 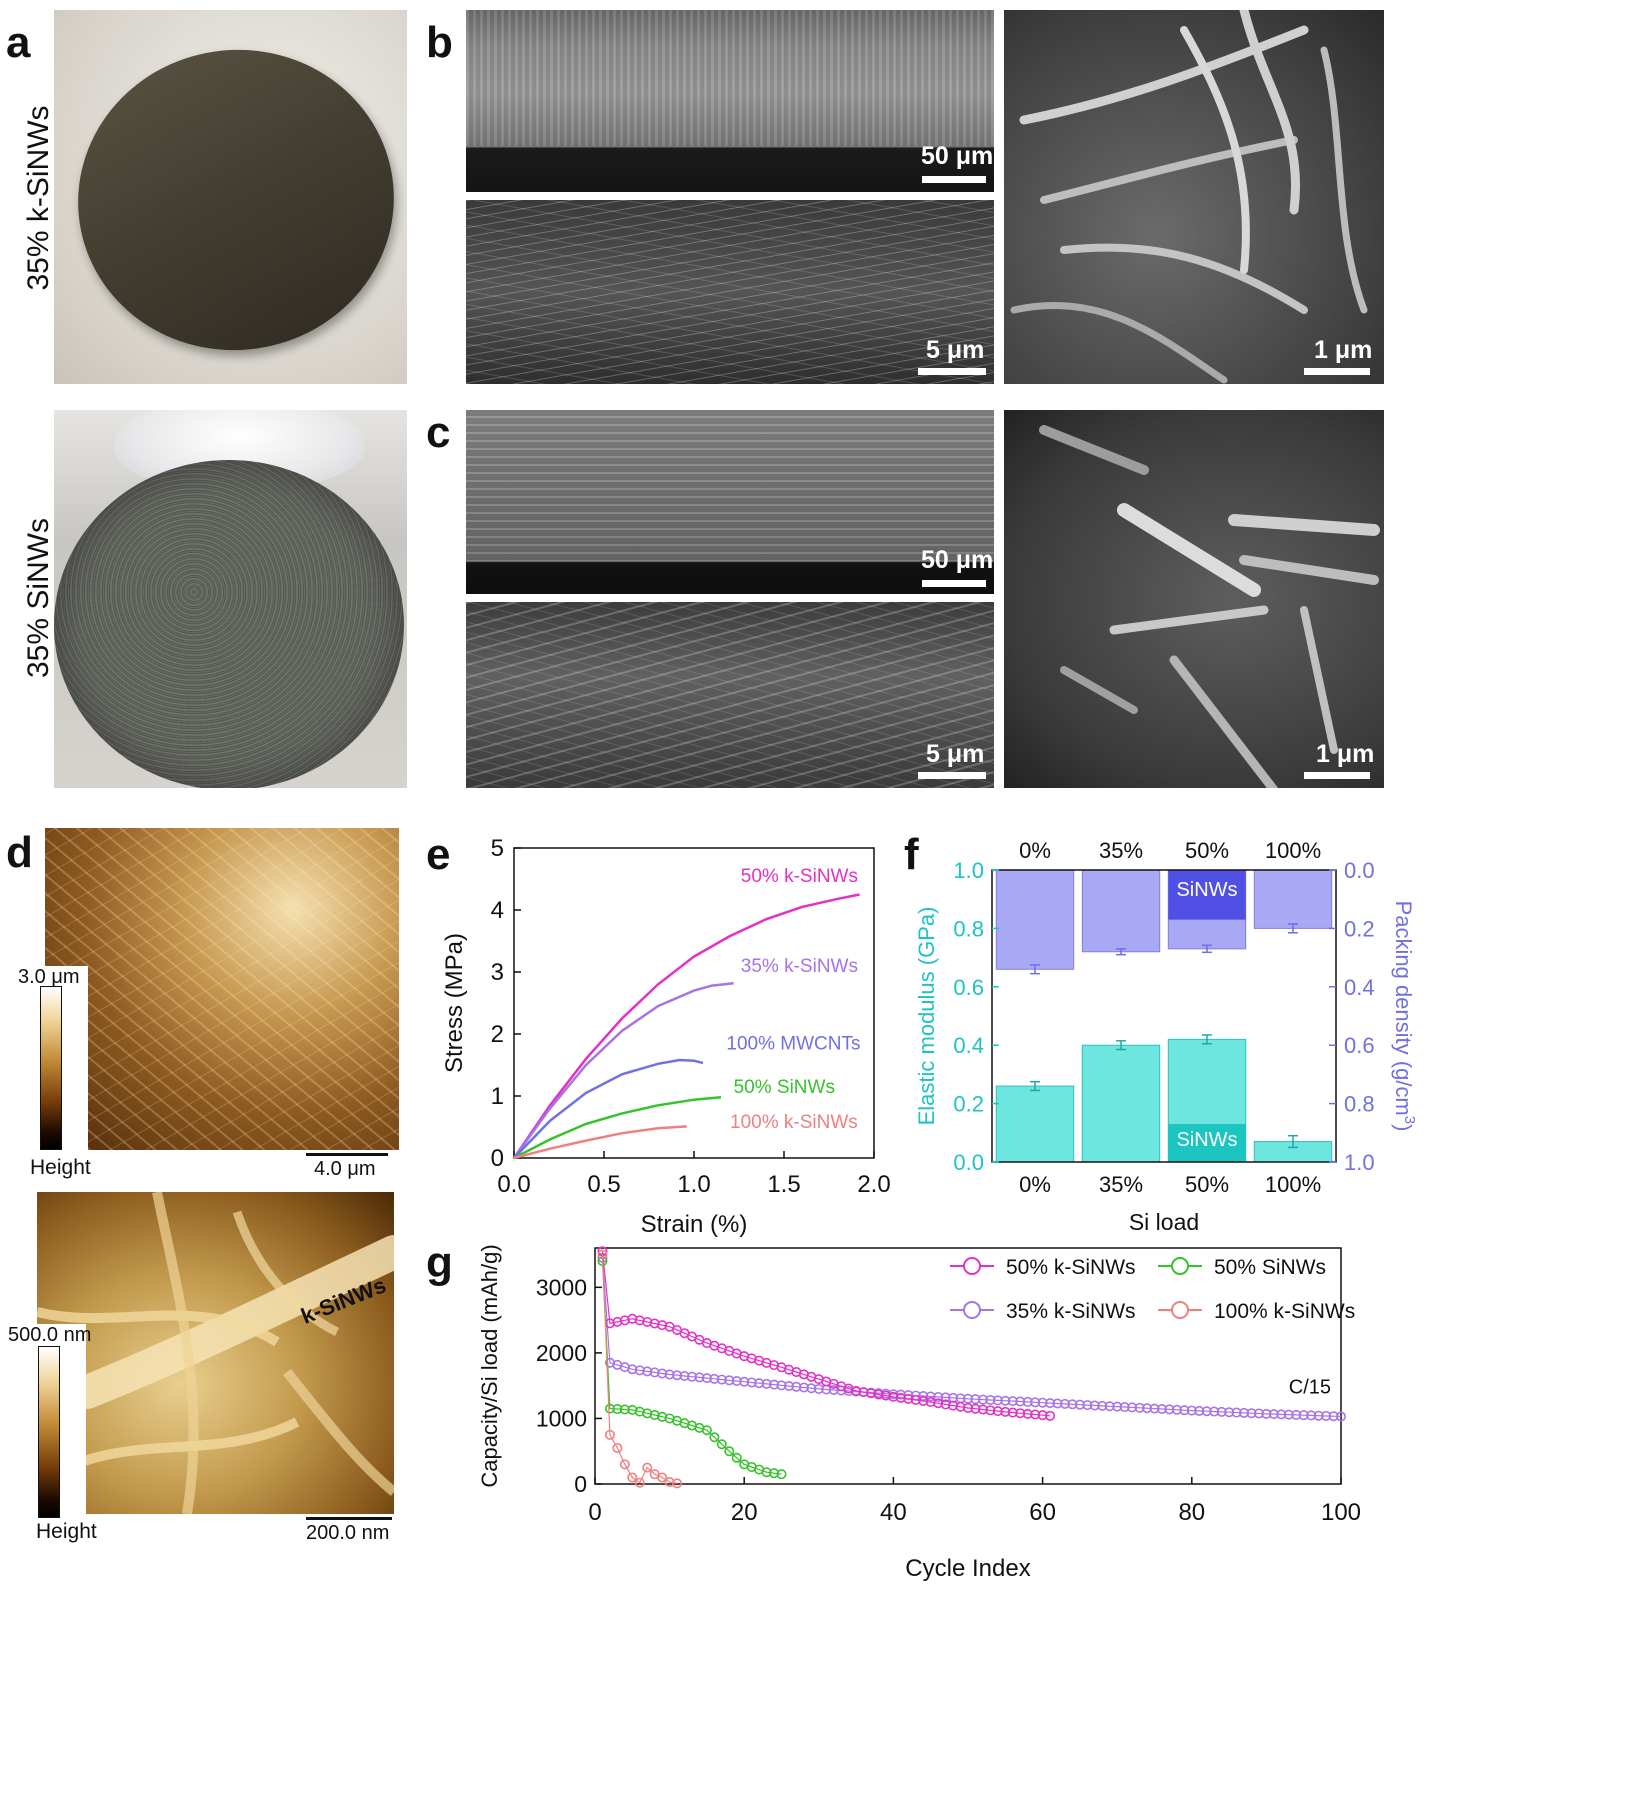 What do you see at coordinates (968, 1162) in the screenshot?
I see `y-tick-label-left: 0.0` at bounding box center [968, 1162].